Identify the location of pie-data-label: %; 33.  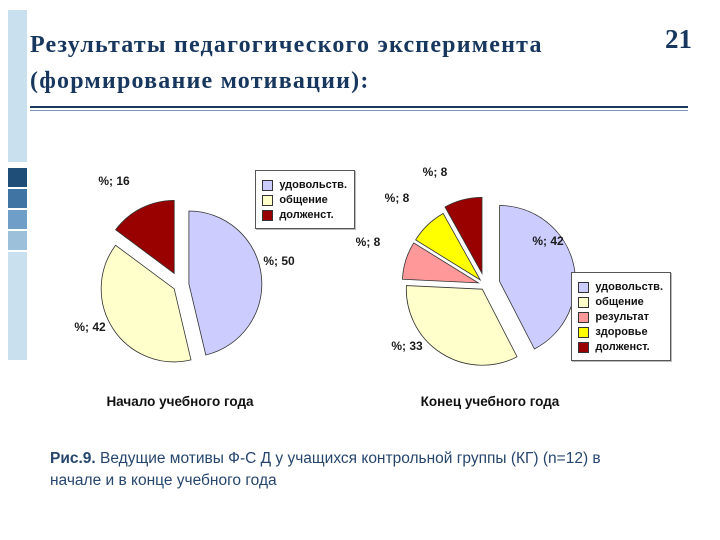
(407, 346).